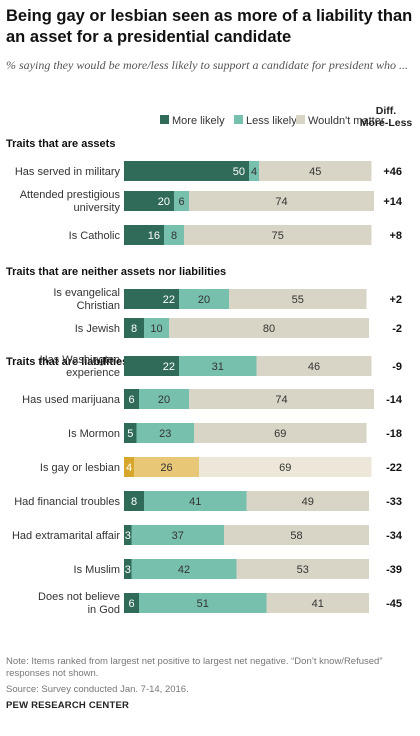  I want to click on bar-wouldnt-matter-value: 80, so click(269, 329).